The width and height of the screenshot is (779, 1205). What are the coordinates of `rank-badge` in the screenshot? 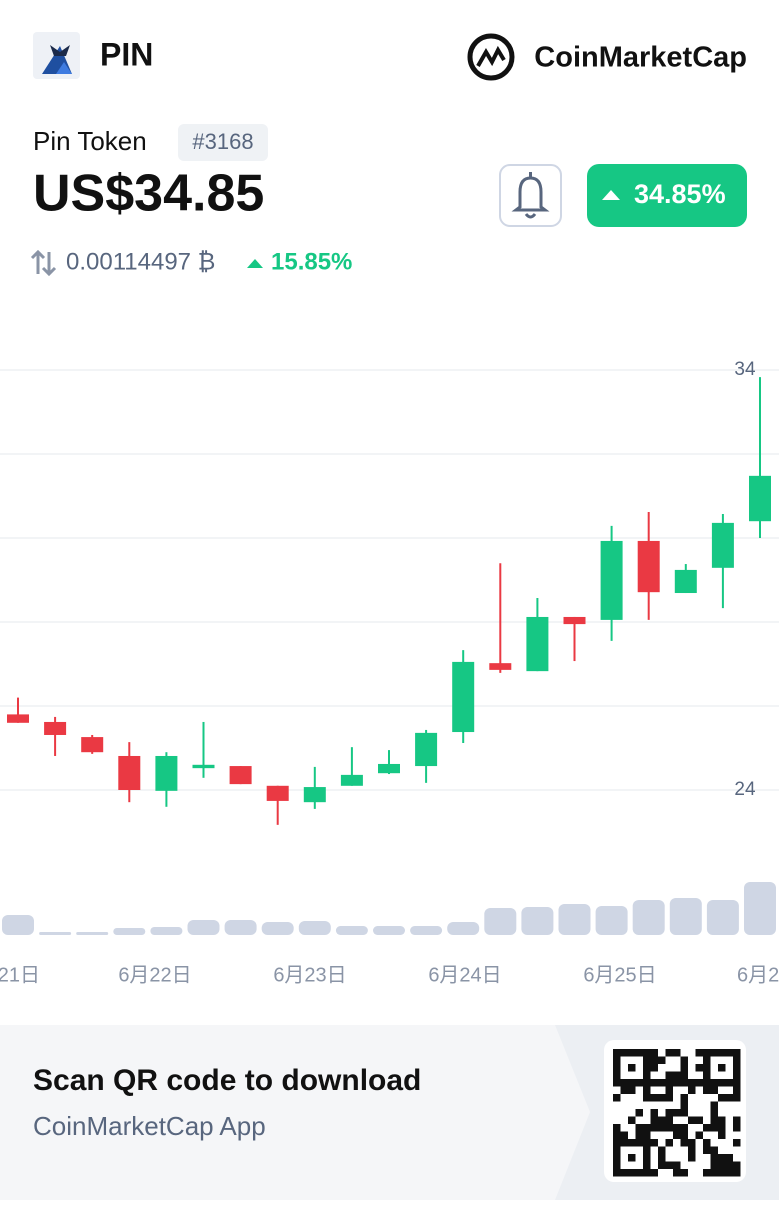 It's located at (223, 142).